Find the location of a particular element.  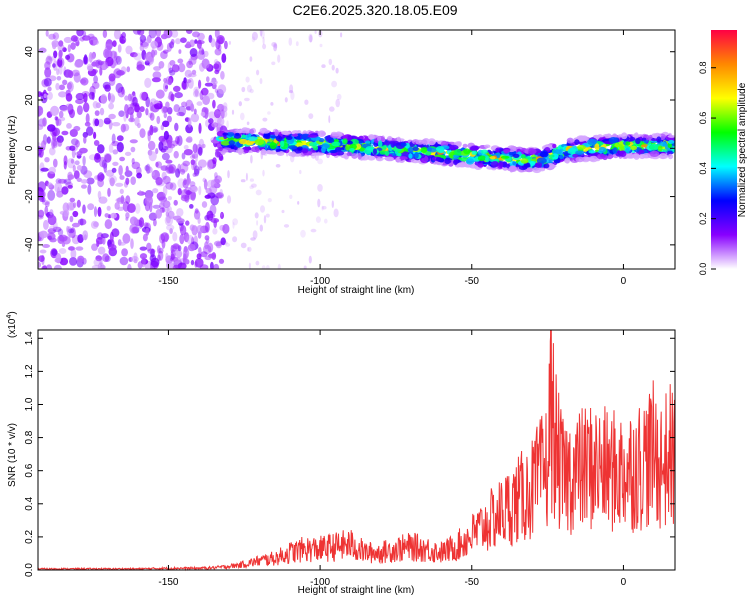

y-tick-label: -40 is located at coordinates (29, 244).